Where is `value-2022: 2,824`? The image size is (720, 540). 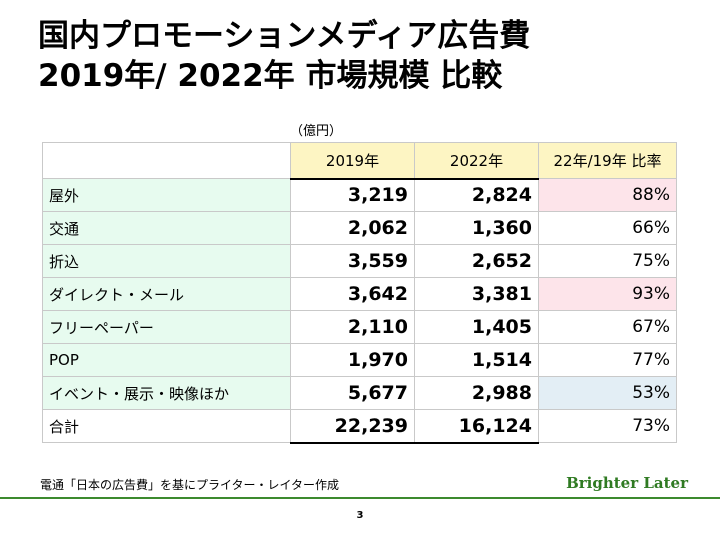 value-2022: 2,824 is located at coordinates (476, 194).